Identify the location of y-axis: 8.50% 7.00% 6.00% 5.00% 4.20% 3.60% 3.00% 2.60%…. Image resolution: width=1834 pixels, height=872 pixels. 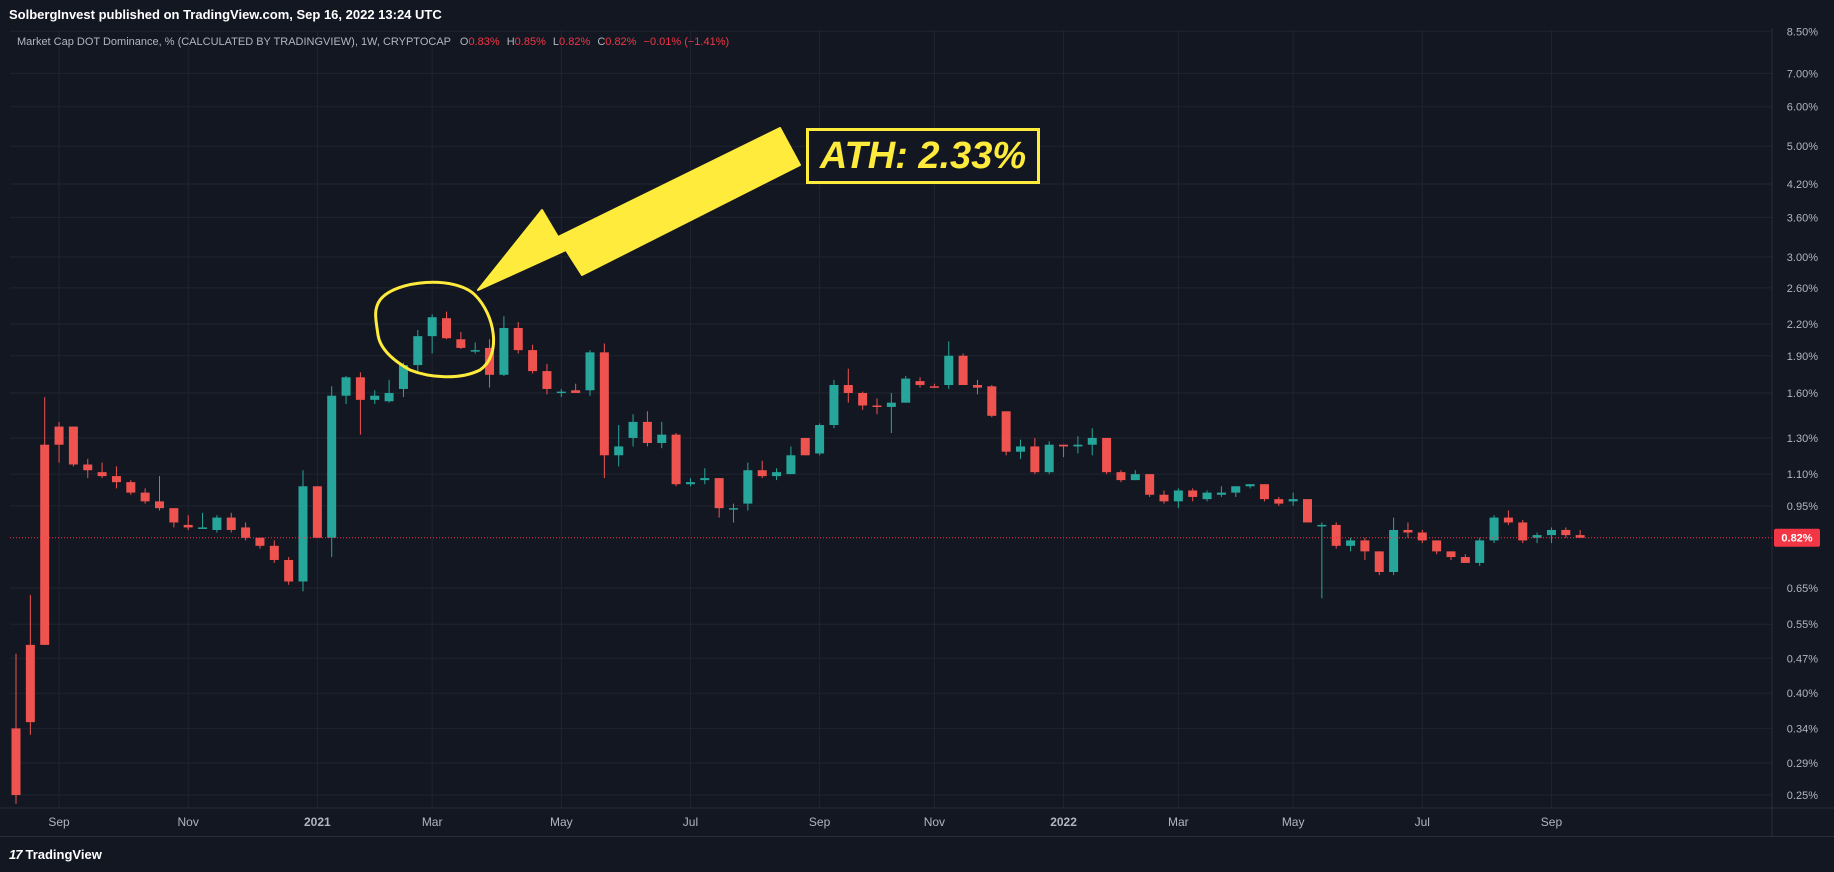
(1802, 431).